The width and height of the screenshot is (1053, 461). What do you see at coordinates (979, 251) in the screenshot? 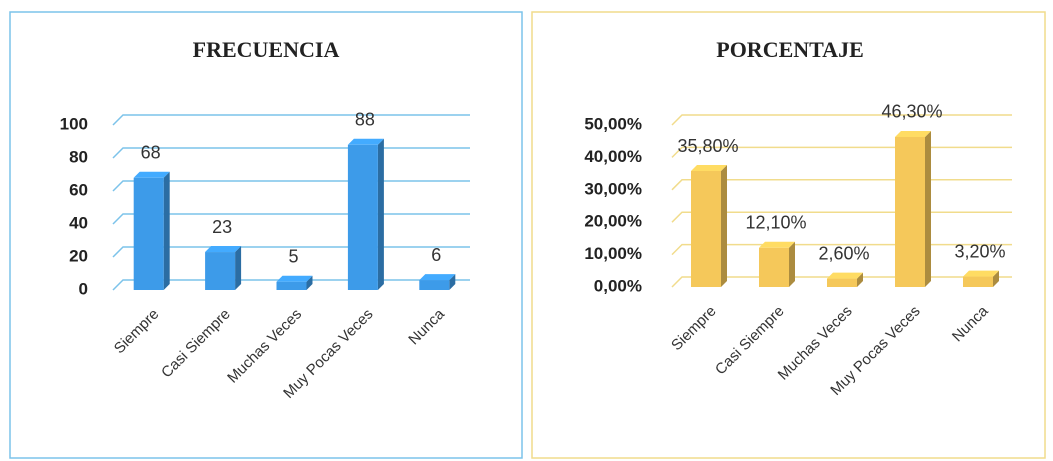
I see `value-label: 3,20%` at bounding box center [979, 251].